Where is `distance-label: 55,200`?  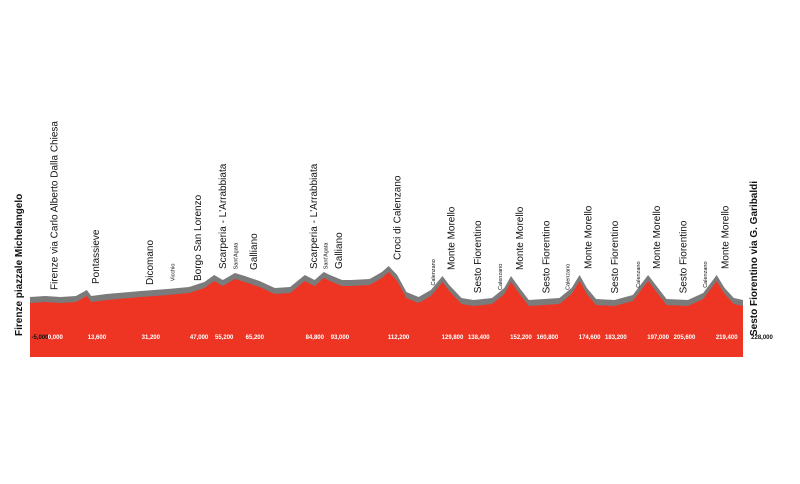 distance-label: 55,200 is located at coordinates (224, 338).